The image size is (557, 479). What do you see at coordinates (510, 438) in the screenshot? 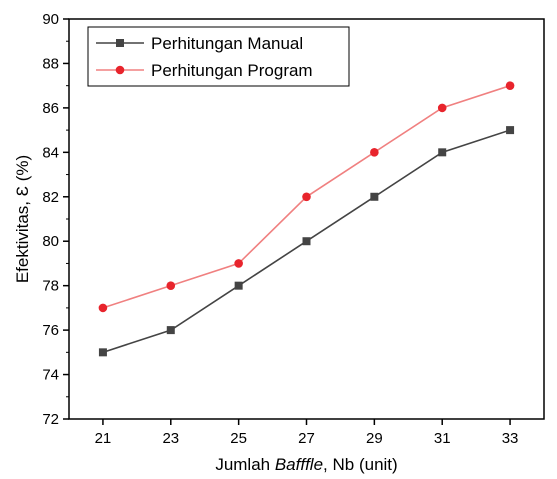
I see `x-tick-label: 33` at bounding box center [510, 438].